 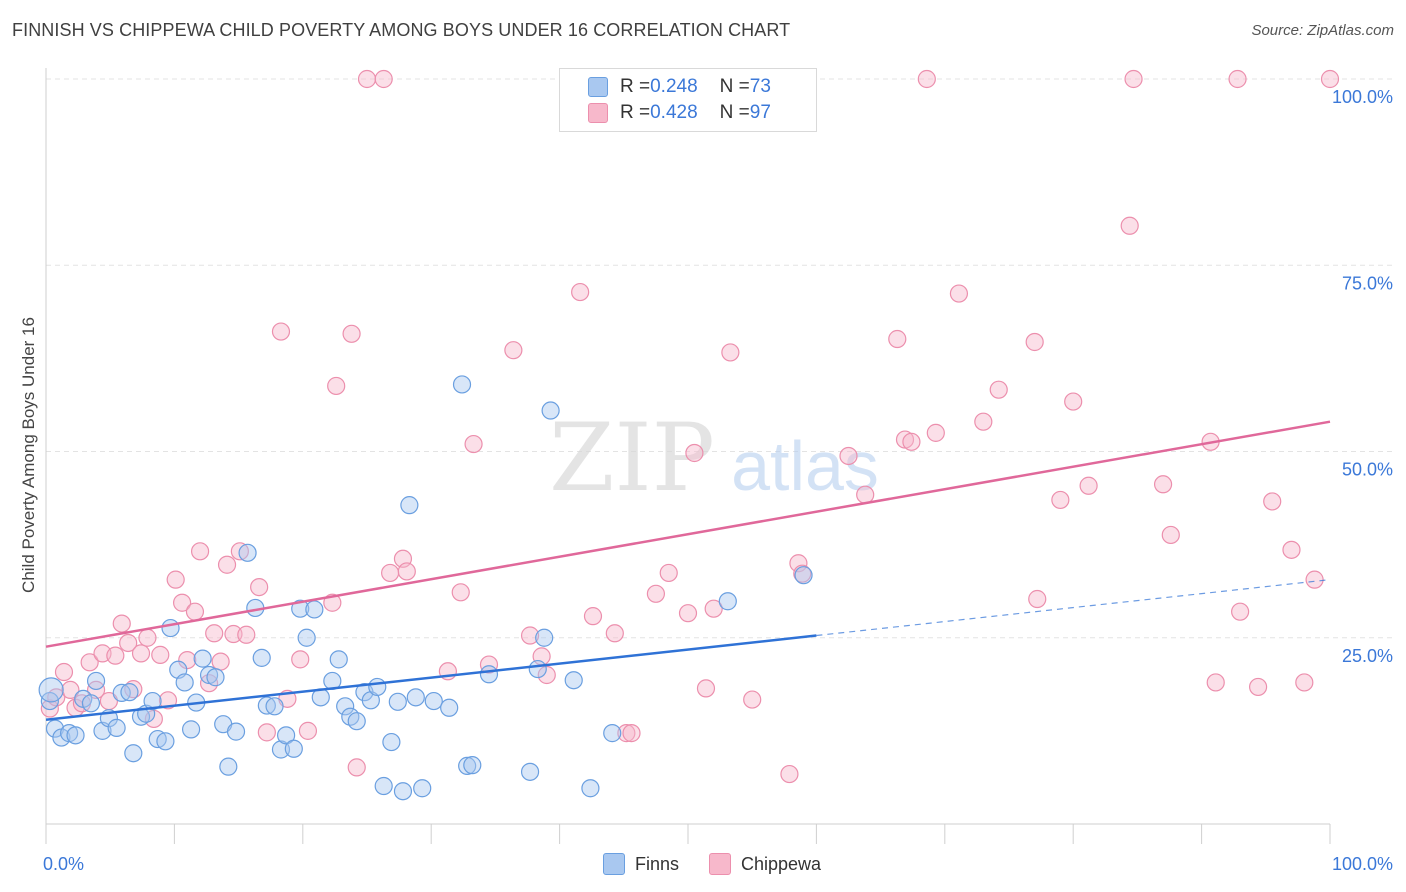 I want to click on chippewa-swatch, so click(x=598, y=113).